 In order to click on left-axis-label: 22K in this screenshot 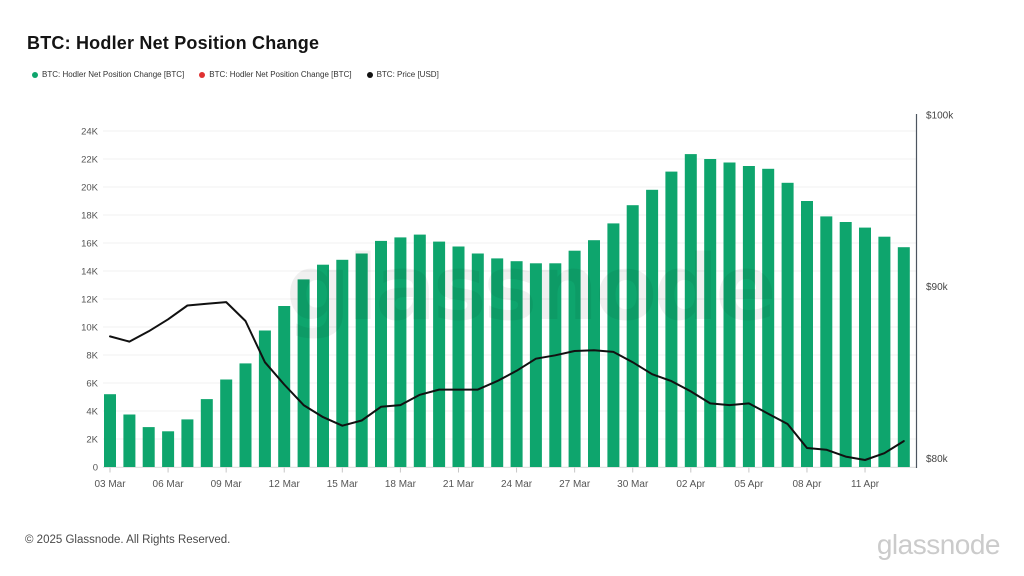, I will do `click(90, 160)`.